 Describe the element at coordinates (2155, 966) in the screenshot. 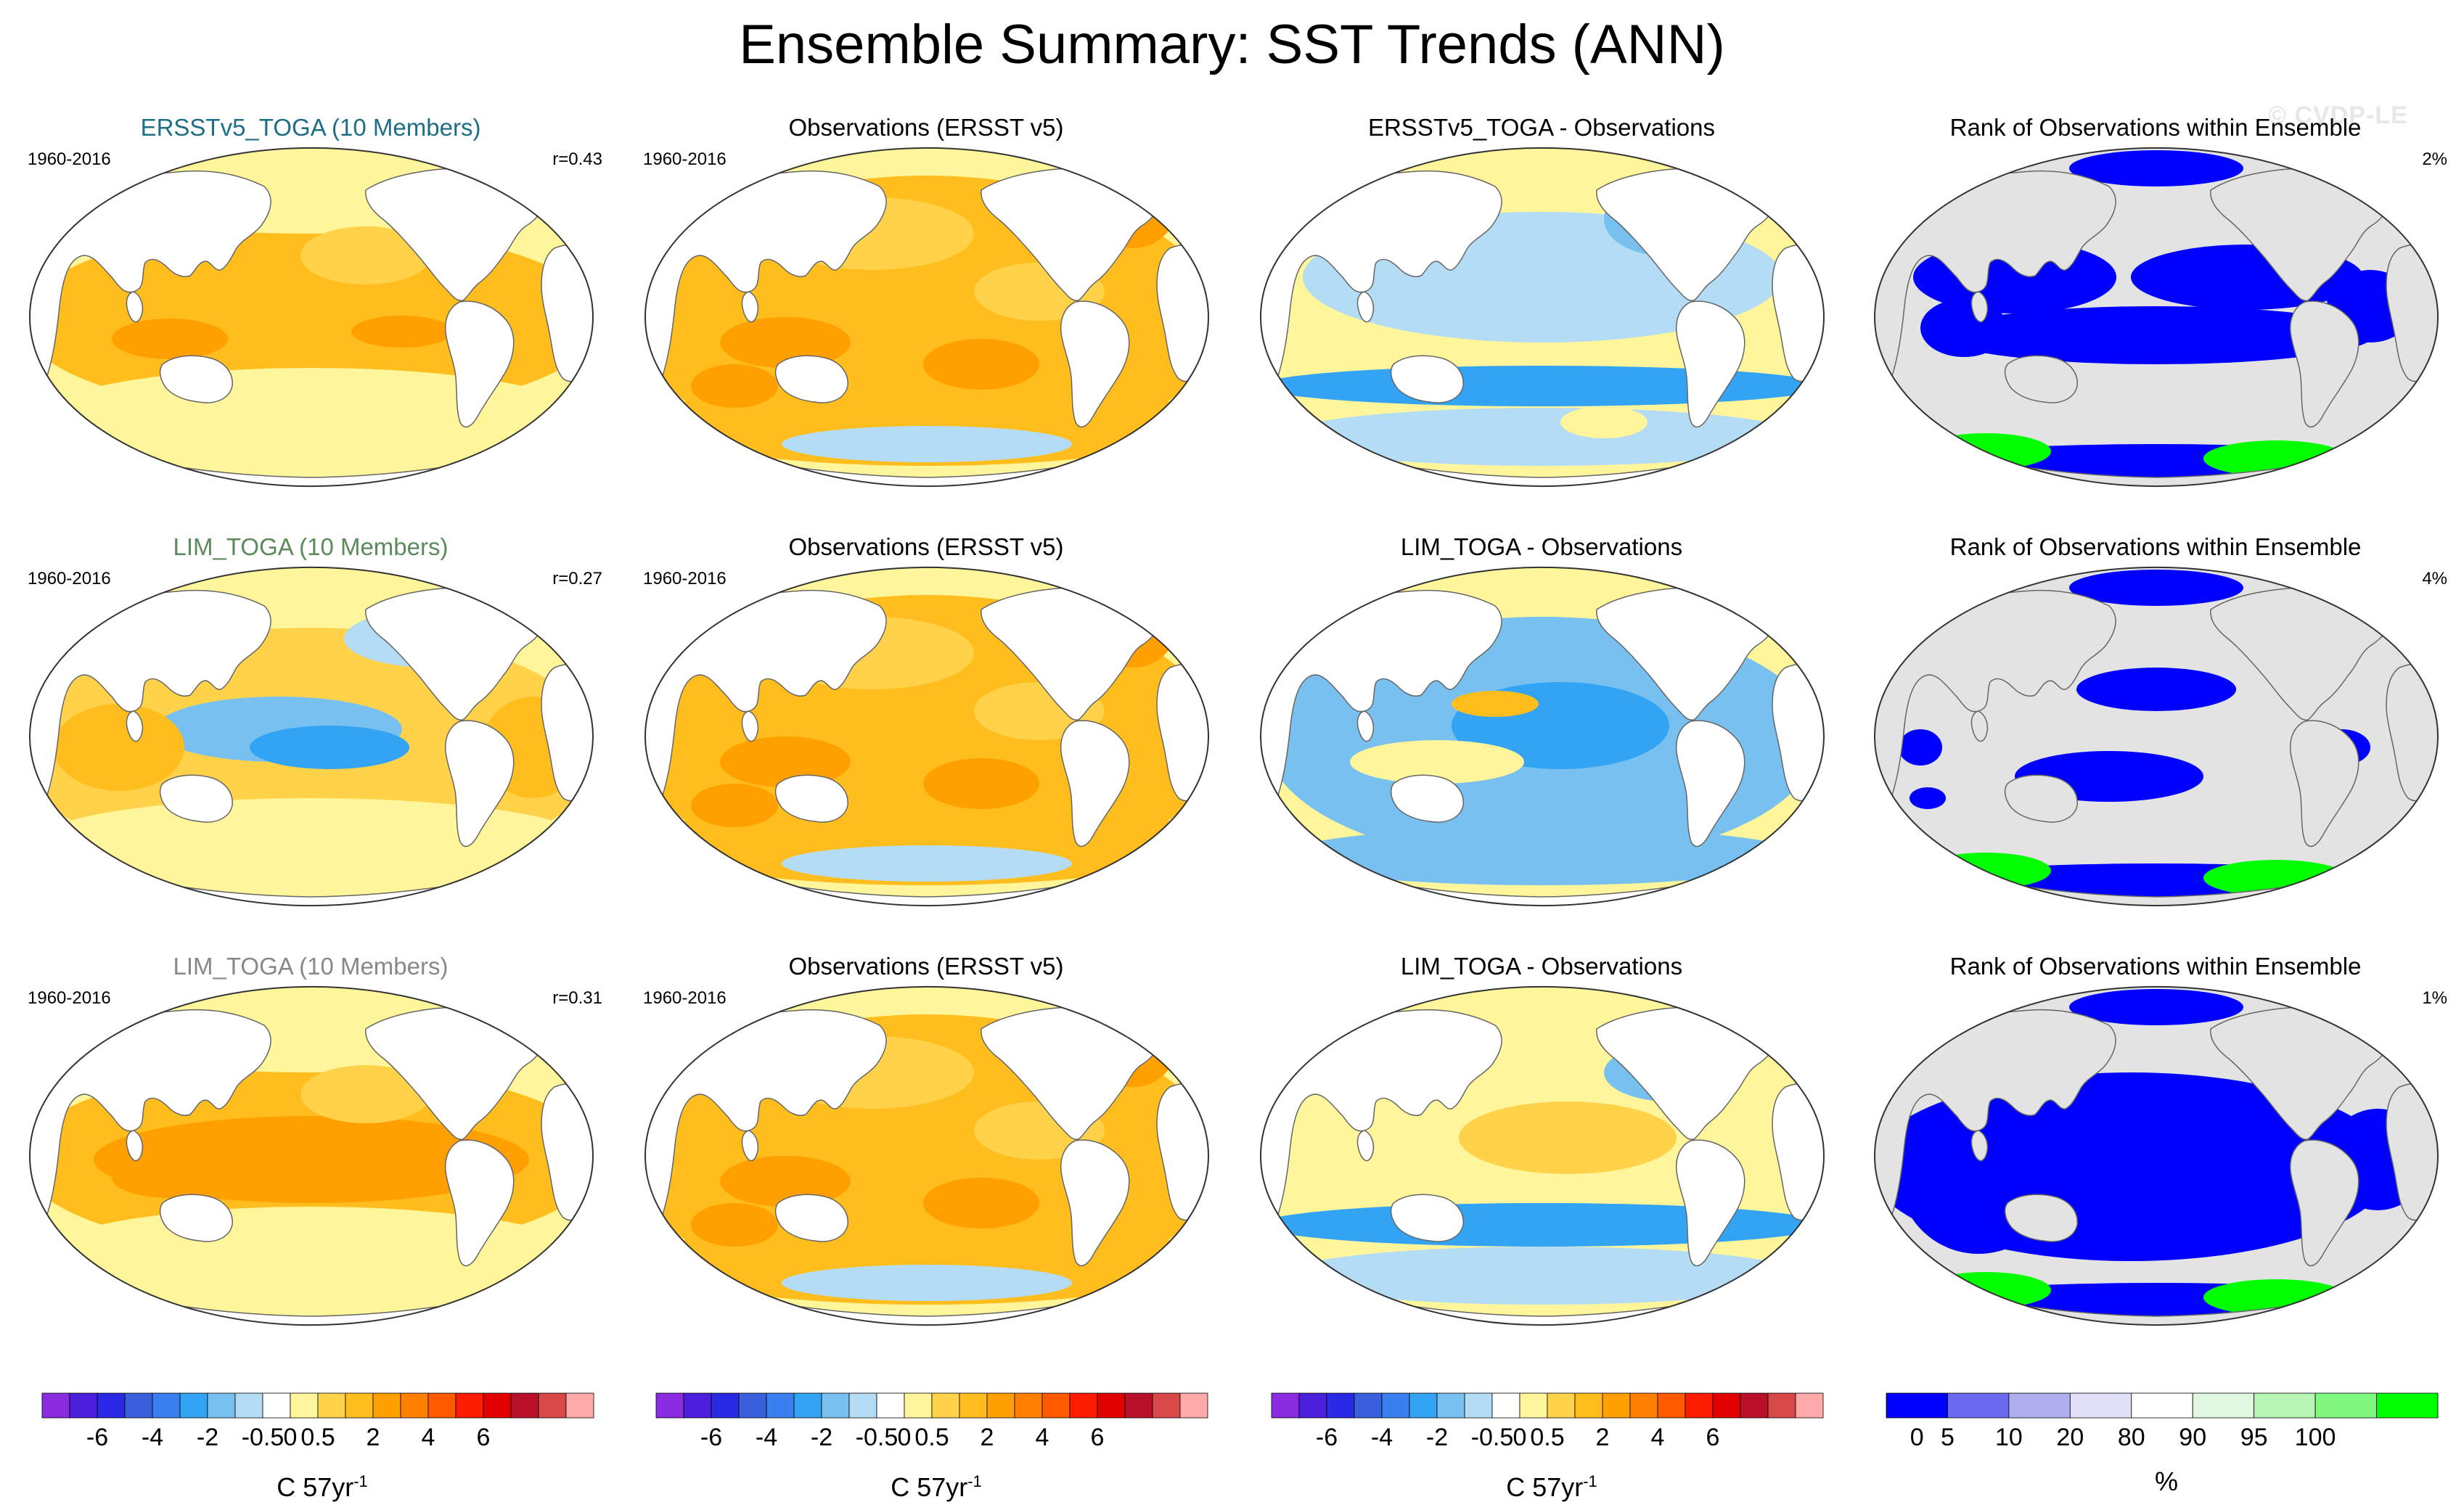

I see `panel-title: Rank of Observations within Ensemble` at that location.